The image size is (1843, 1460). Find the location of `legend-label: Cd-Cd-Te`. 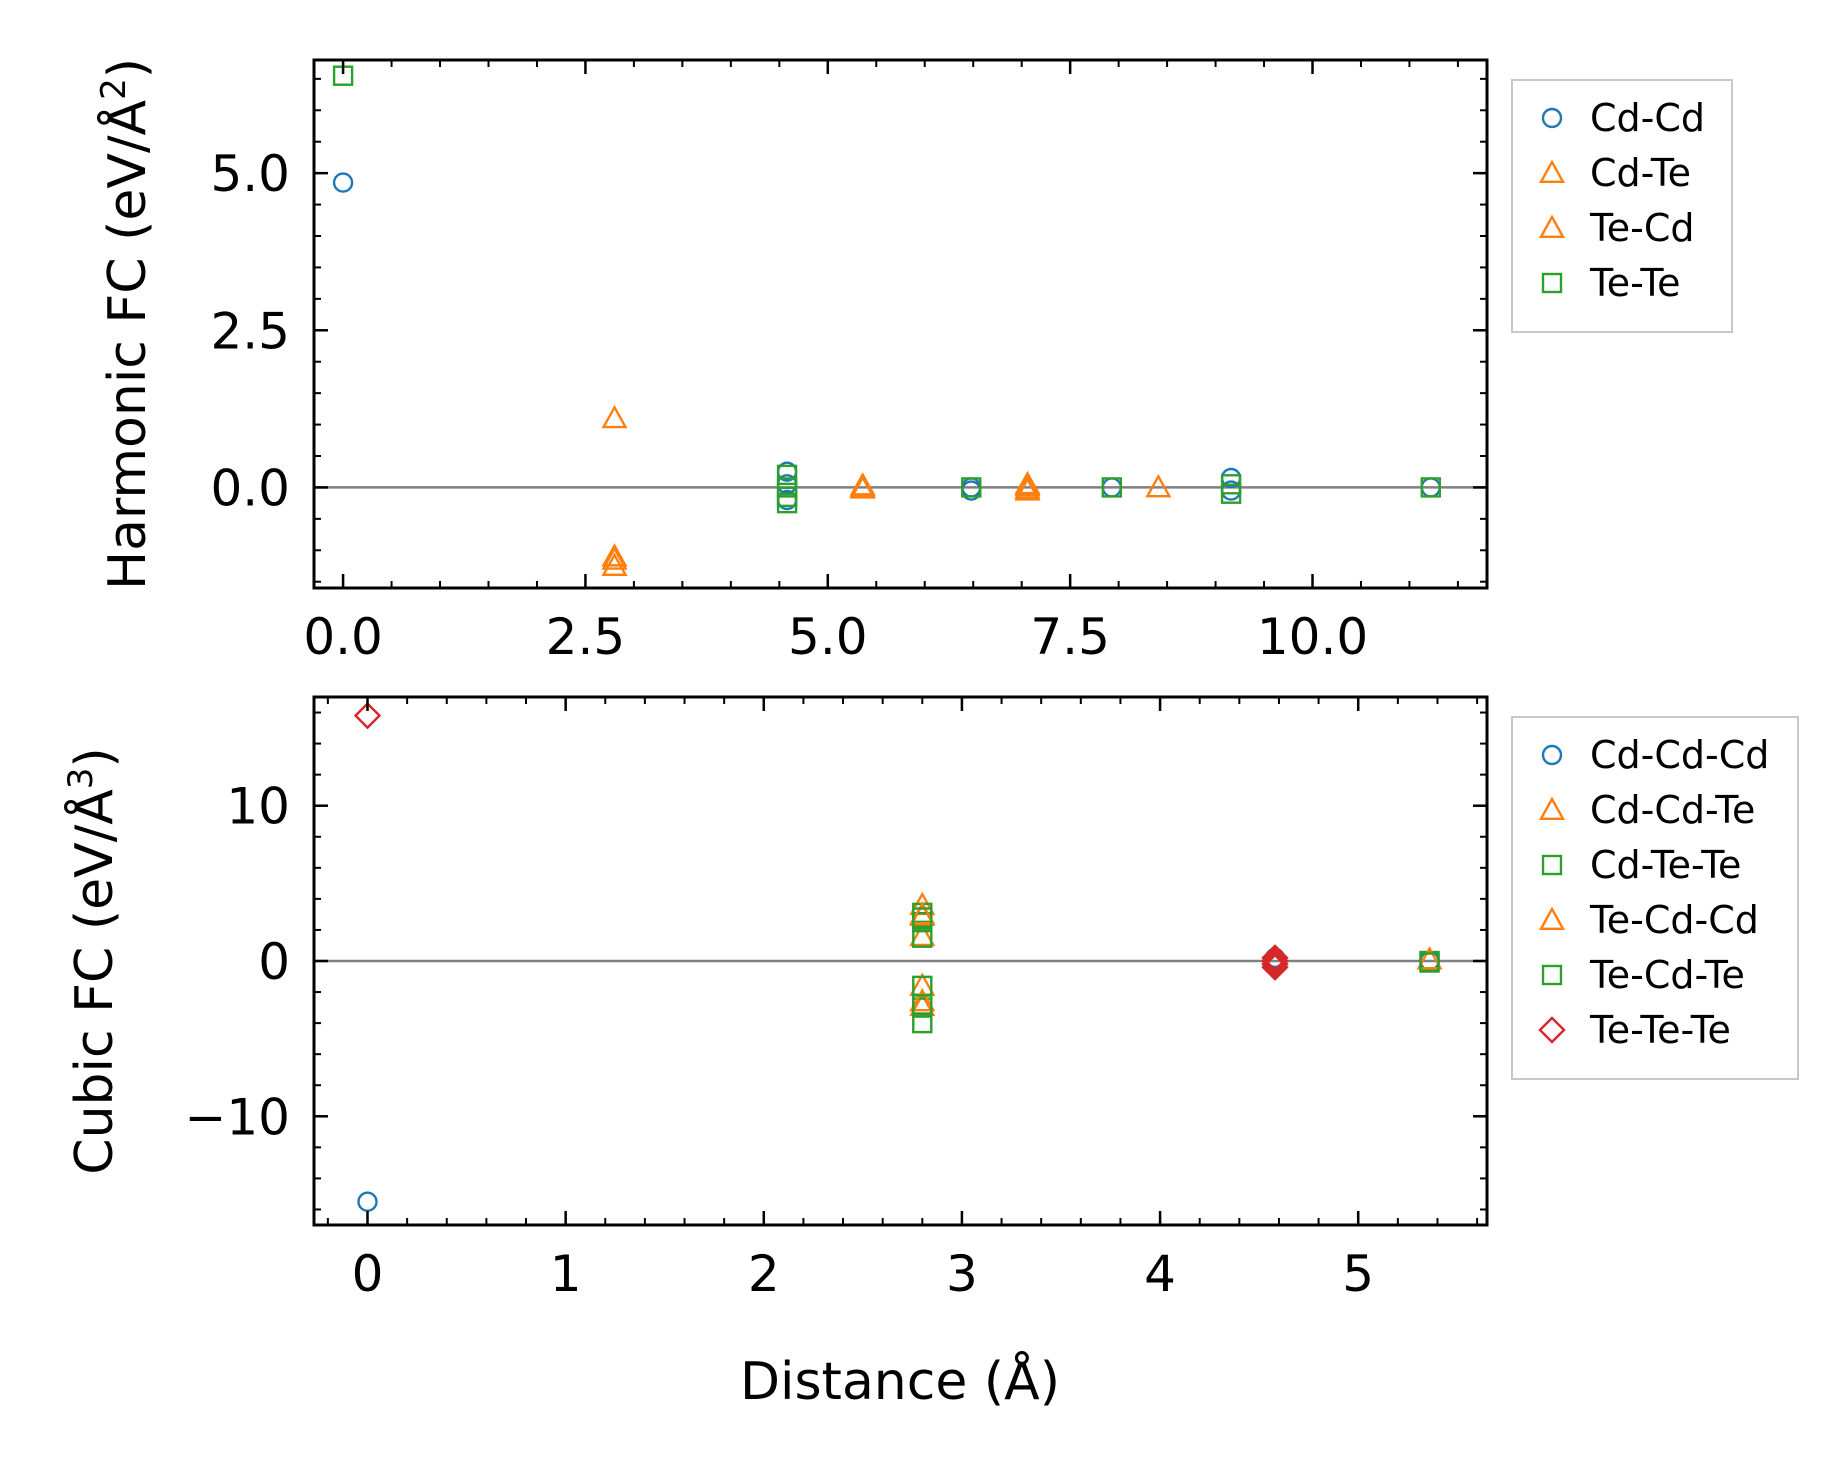

legend-label: Cd-Cd-Te is located at coordinates (1672, 810).